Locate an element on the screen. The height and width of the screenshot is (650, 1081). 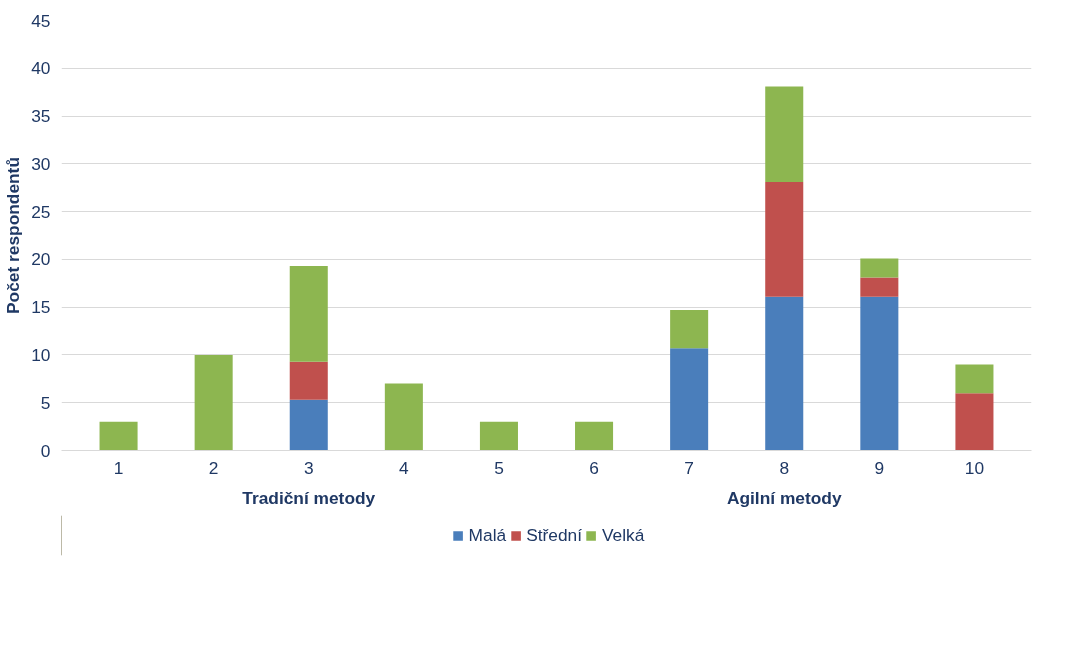
x-tick-label: 3 is located at coordinates (308, 467).